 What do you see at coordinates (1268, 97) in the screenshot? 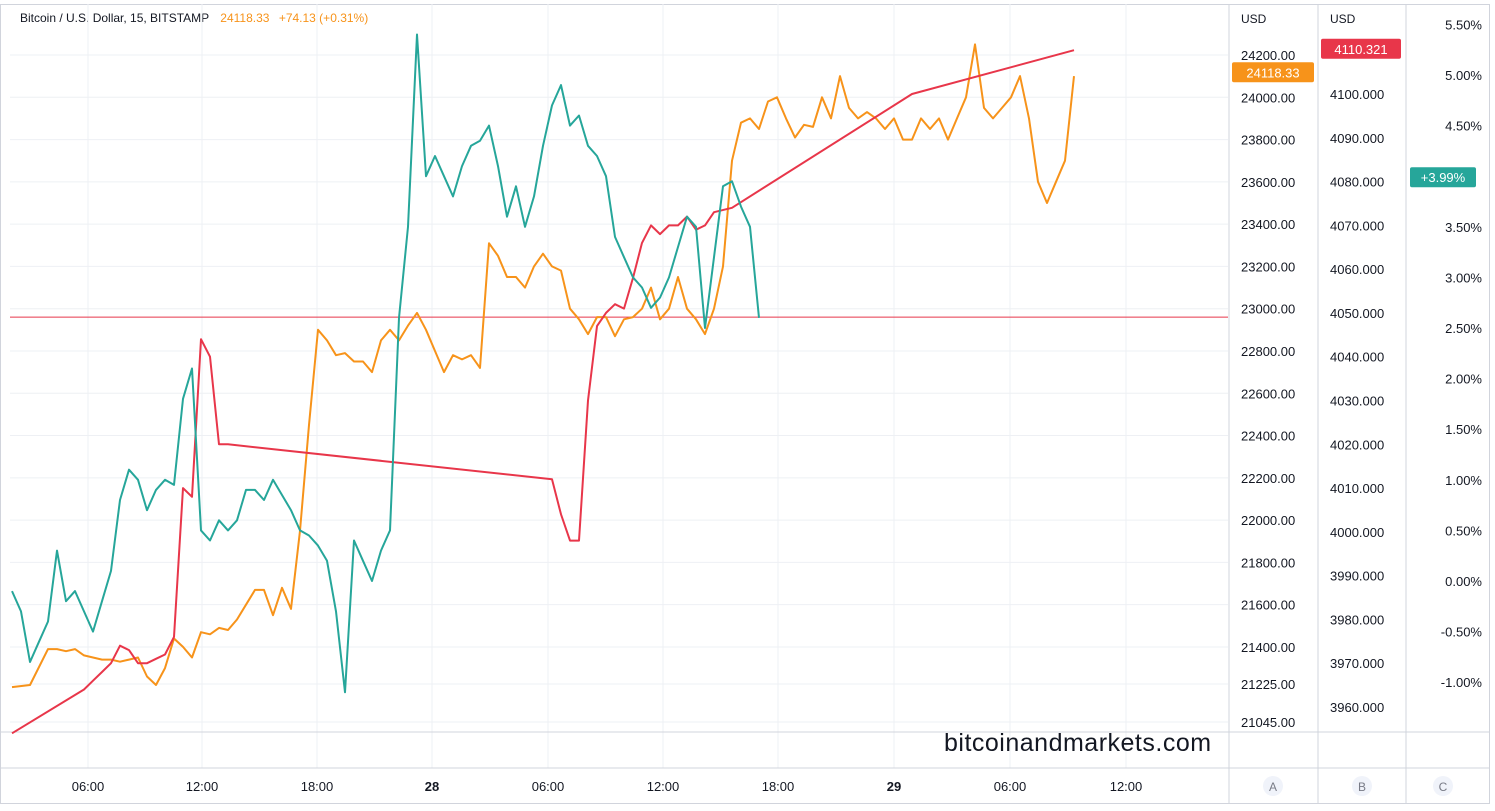
I see `axis-a-tick: 24000.00` at bounding box center [1268, 97].